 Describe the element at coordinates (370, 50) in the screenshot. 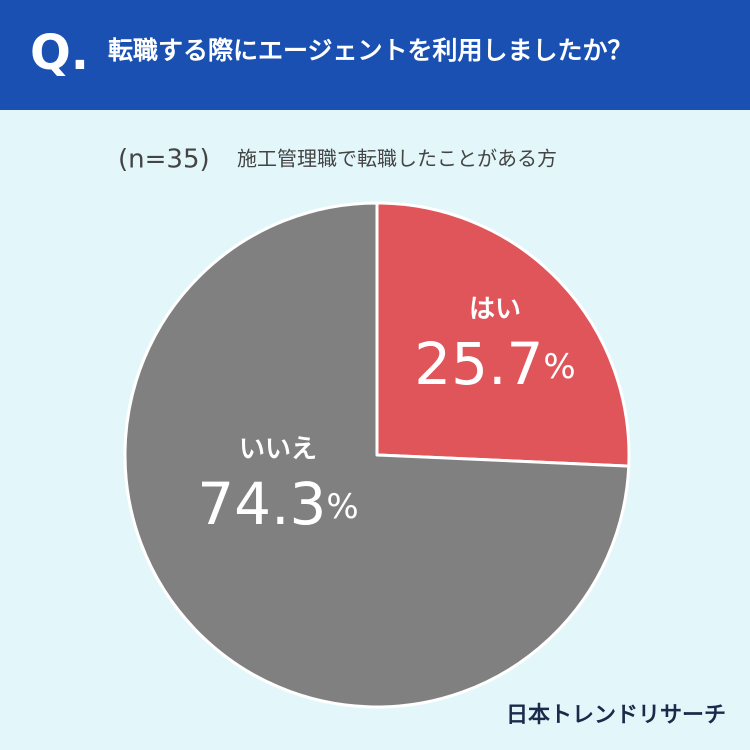

I see `question: 転職する際にエージェントを利用しましたか？` at that location.